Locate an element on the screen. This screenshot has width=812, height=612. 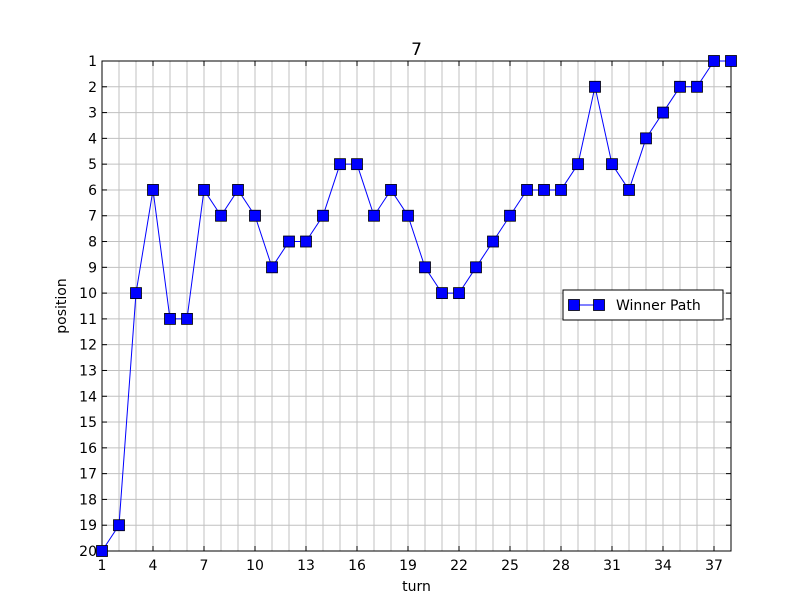
y-tick-label: 5 is located at coordinates (92, 165).